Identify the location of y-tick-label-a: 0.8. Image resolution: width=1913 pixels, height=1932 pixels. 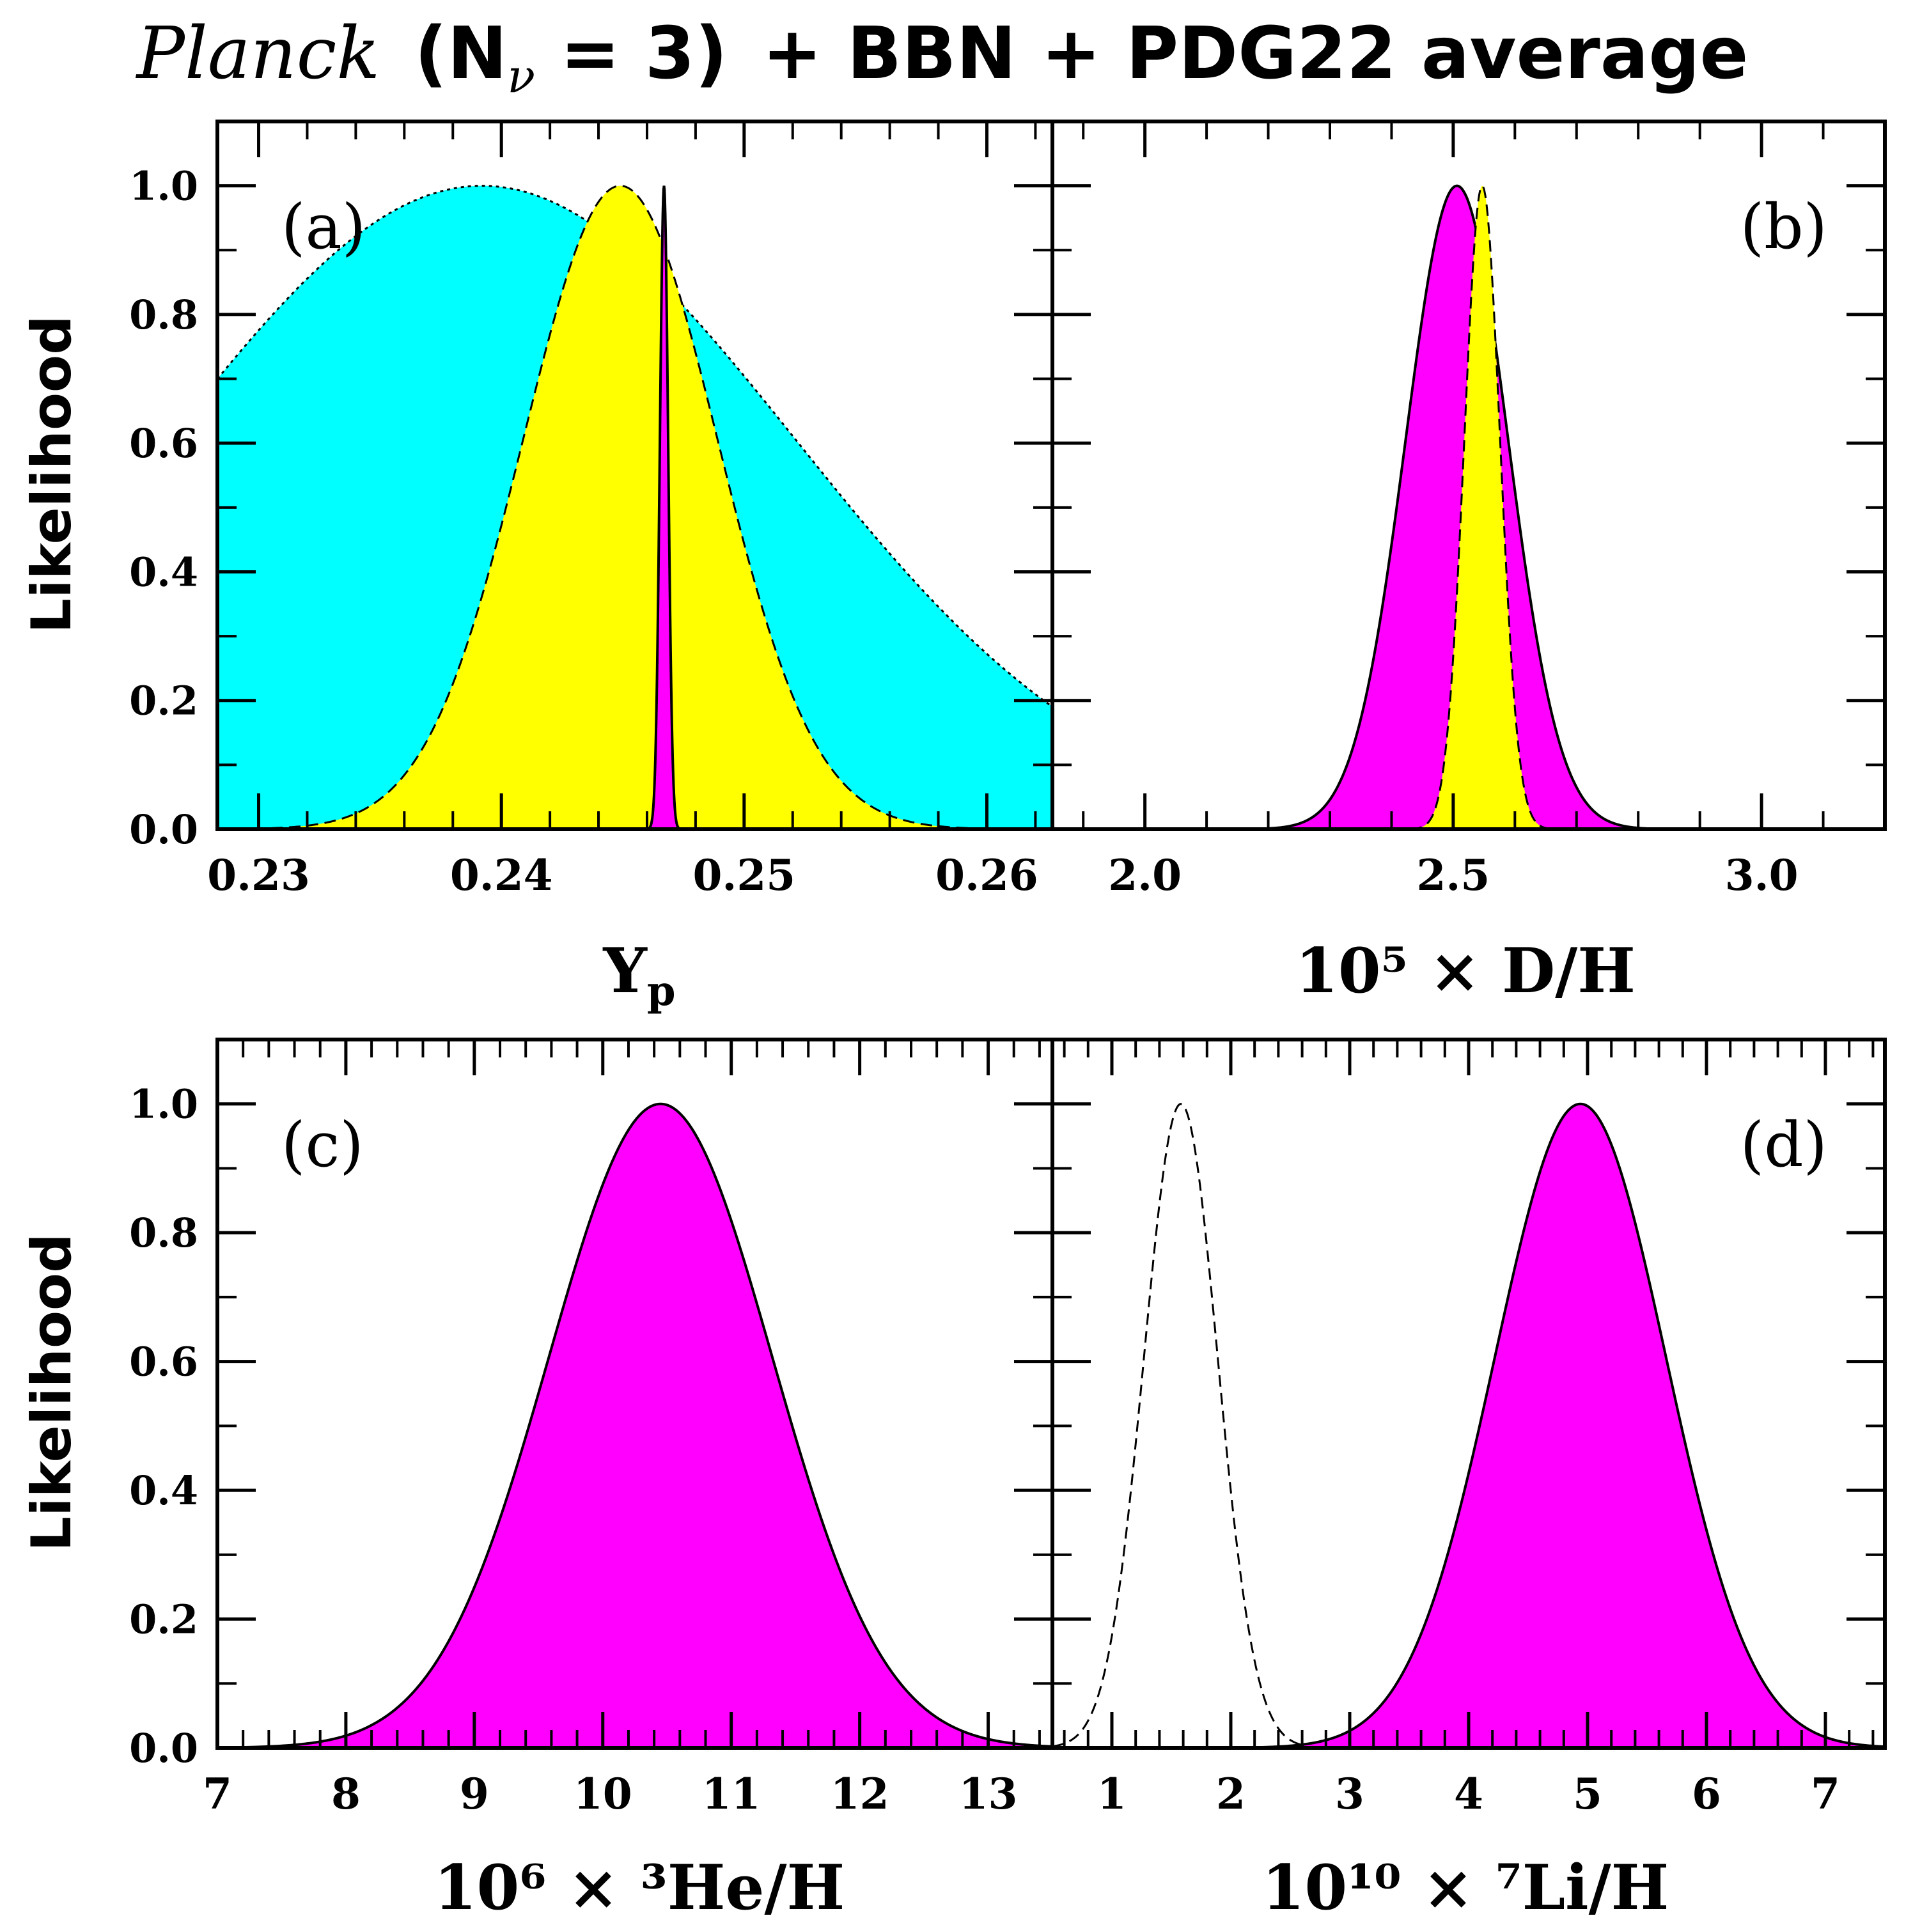
(163, 315).